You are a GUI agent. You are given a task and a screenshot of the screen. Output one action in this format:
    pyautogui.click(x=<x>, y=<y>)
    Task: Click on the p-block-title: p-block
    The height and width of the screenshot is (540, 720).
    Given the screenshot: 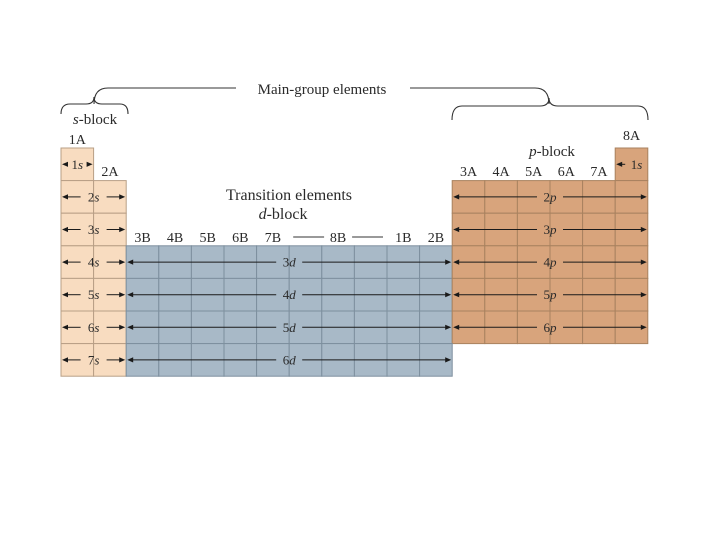 What is the action you would take?
    pyautogui.click(x=551, y=152)
    